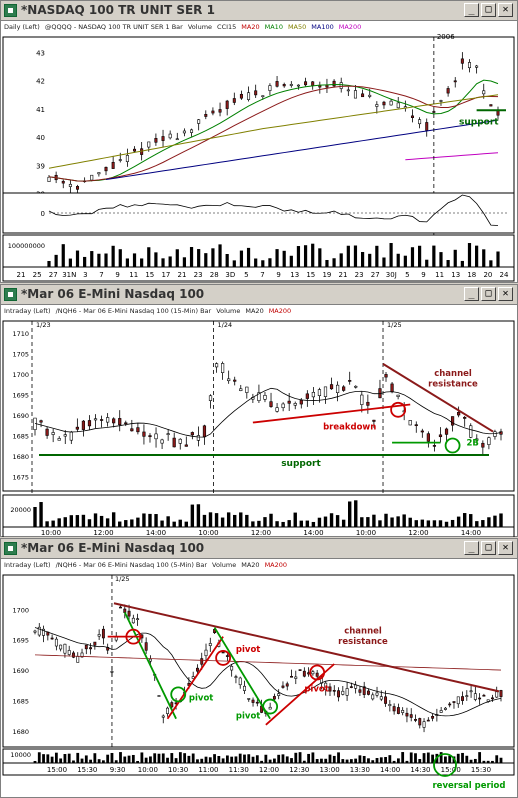 This screenshot has width=518, height=798. I want to click on y-tick-label: 1685, so click(20, 437).